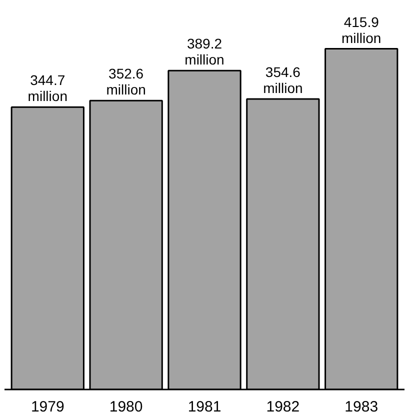 The width and height of the screenshot is (408, 419). I want to click on data-label: 352.6 million, so click(126, 82).